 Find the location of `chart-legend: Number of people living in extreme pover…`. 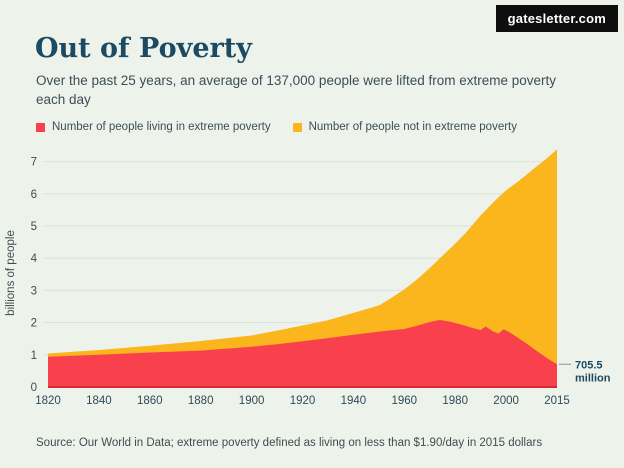

chart-legend: Number of people living in extreme pover… is located at coordinates (276, 127).